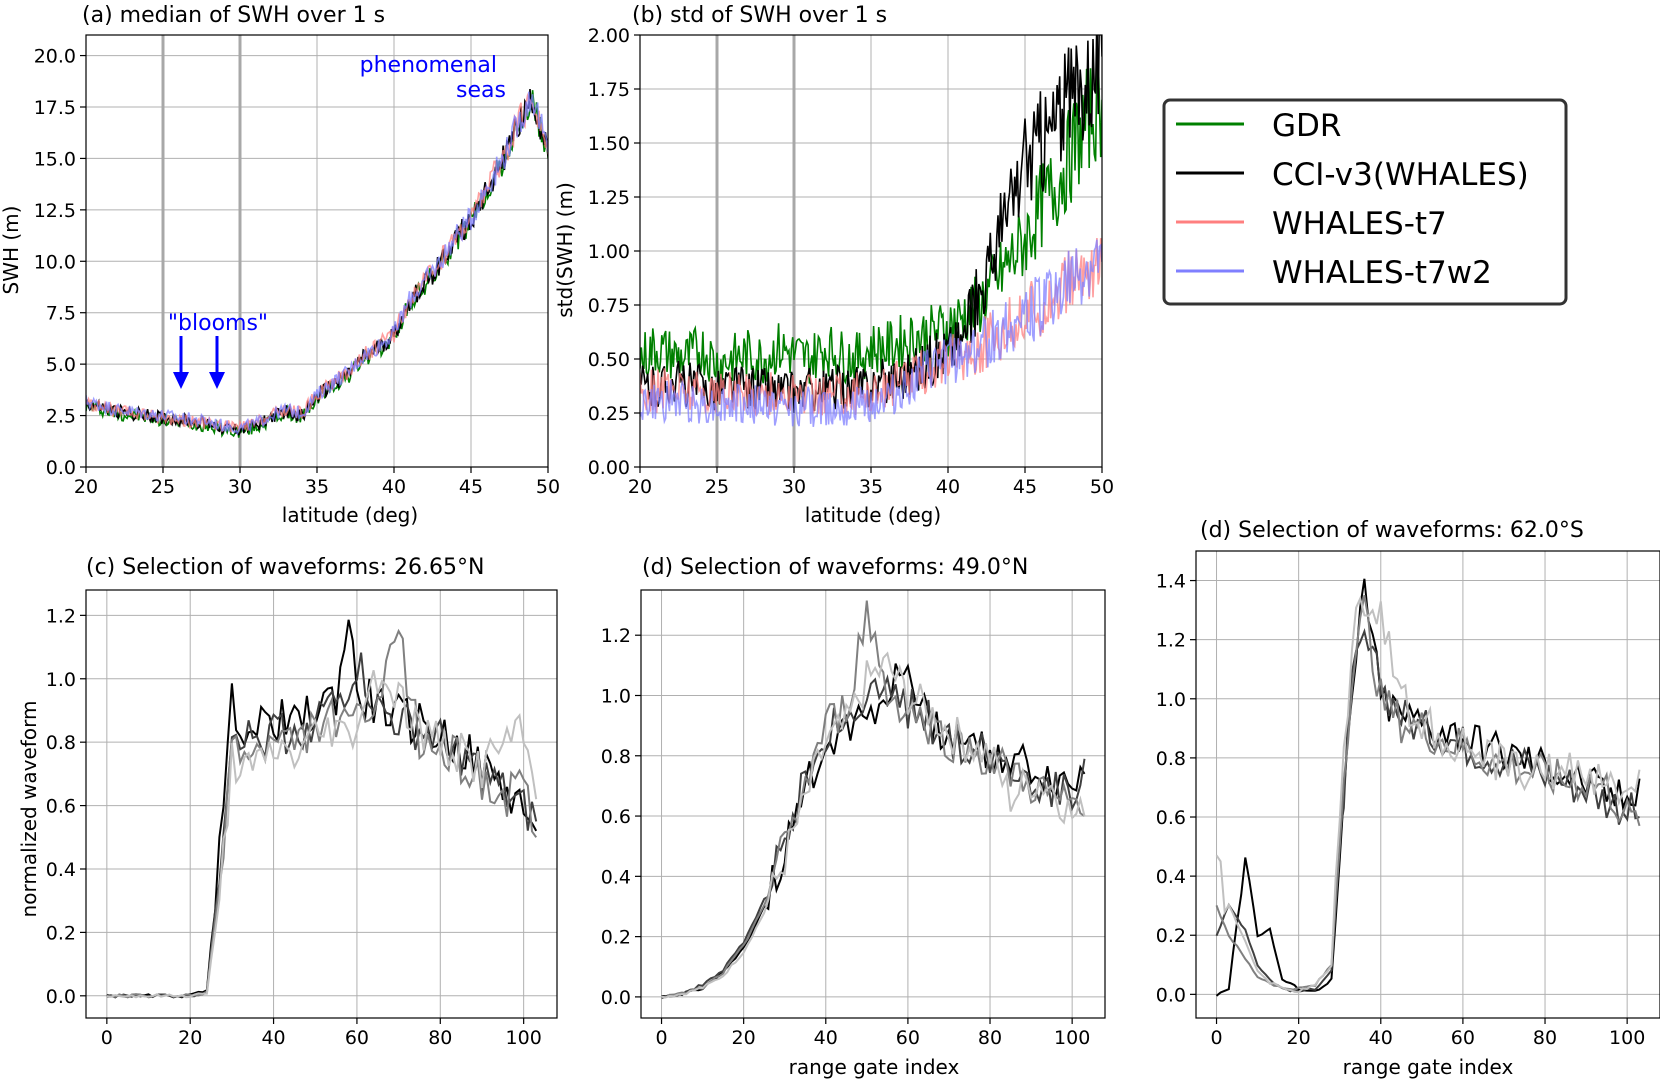  Describe the element at coordinates (233, 15) in the screenshot. I see `panel-a-title: (a) median of SWH over 1 s` at that location.